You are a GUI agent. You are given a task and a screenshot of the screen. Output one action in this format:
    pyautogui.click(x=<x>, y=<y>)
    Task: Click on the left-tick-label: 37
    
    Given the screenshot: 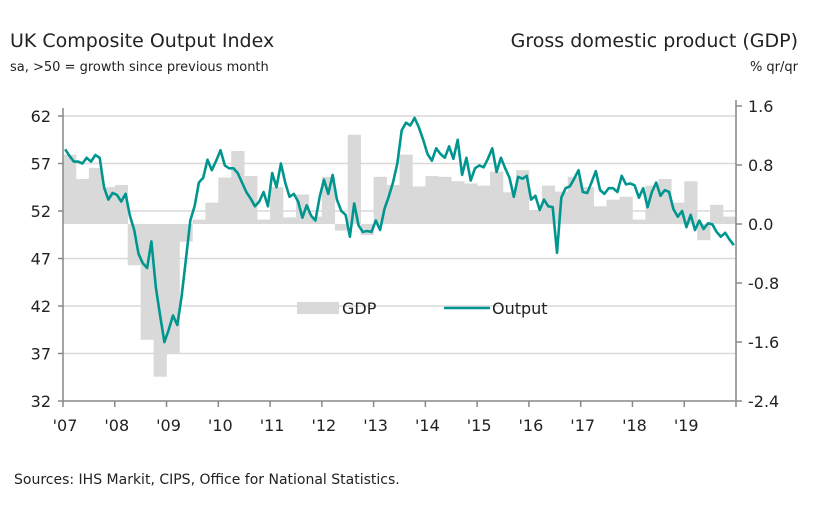 What is the action you would take?
    pyautogui.click(x=41, y=354)
    